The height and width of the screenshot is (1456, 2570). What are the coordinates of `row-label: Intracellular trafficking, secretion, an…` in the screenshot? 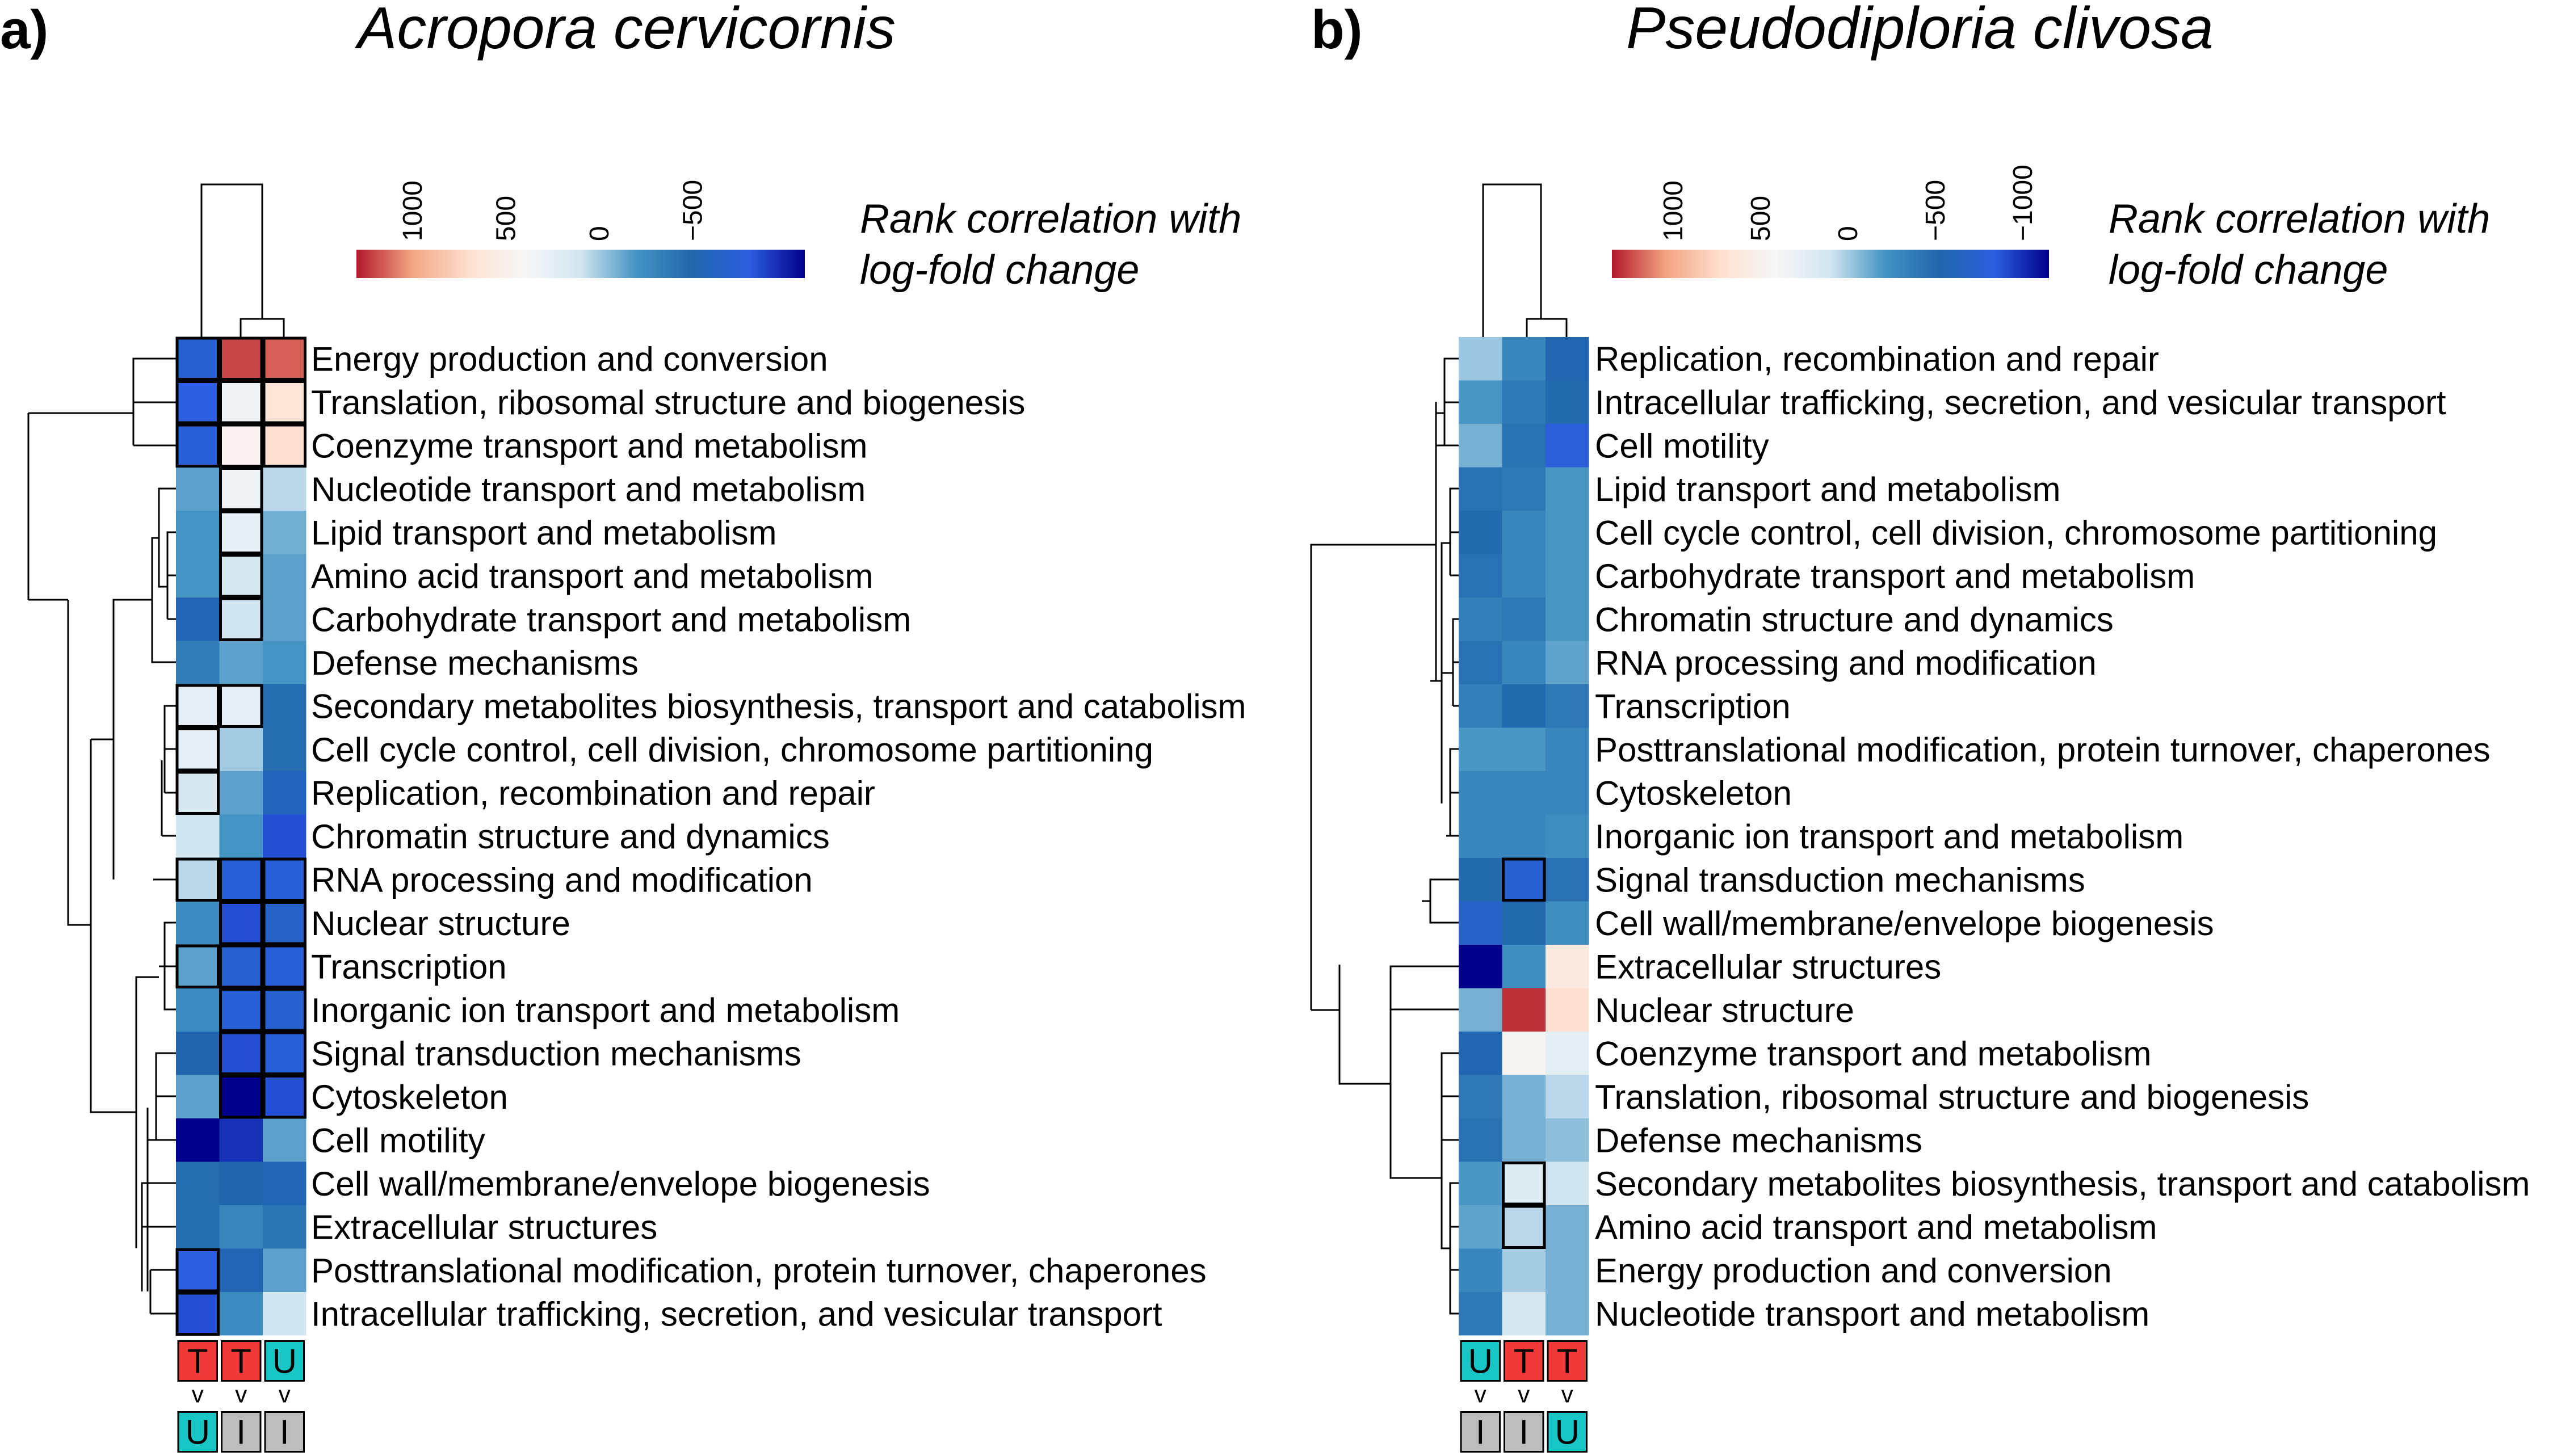 It's located at (736, 1314).